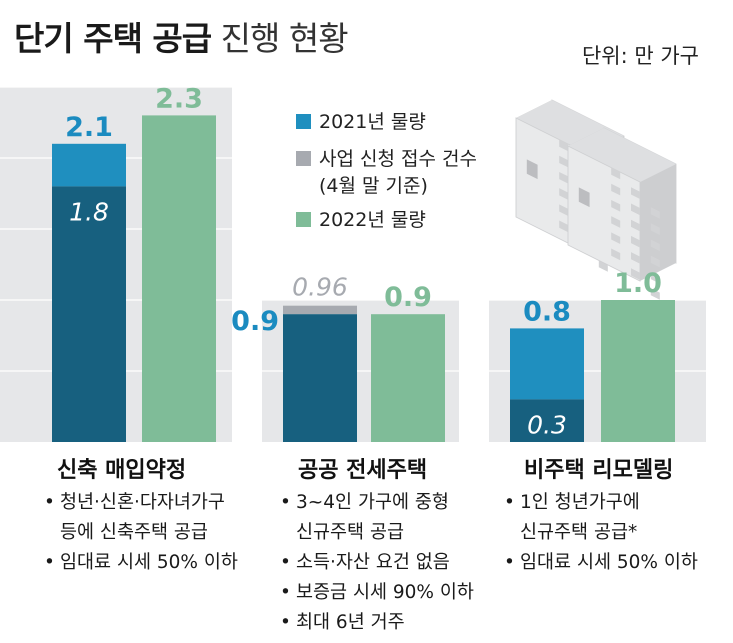 The width and height of the screenshot is (733, 643). I want to click on legend-label-2022: 2022년 물량, so click(372, 220).